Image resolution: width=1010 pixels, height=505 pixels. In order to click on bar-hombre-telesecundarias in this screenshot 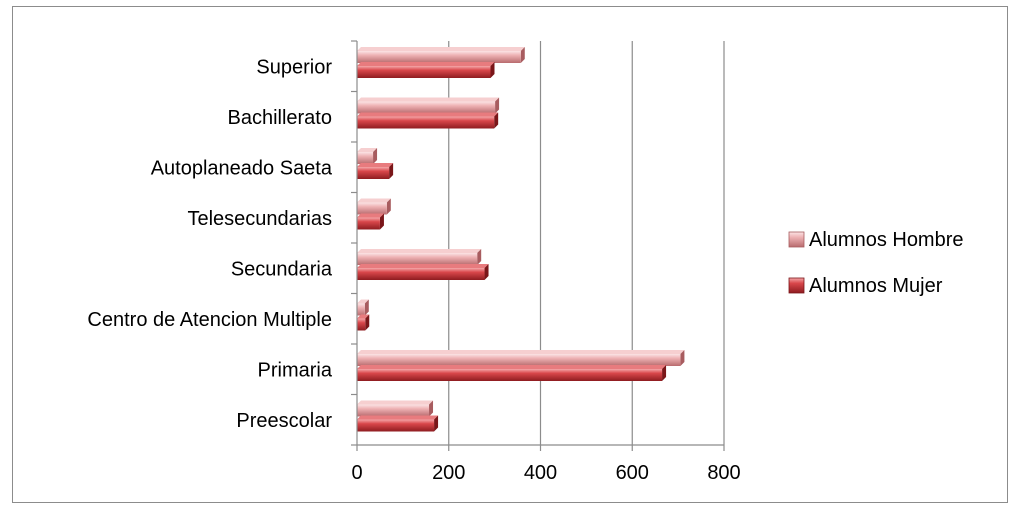, I will do `click(374, 206)`.